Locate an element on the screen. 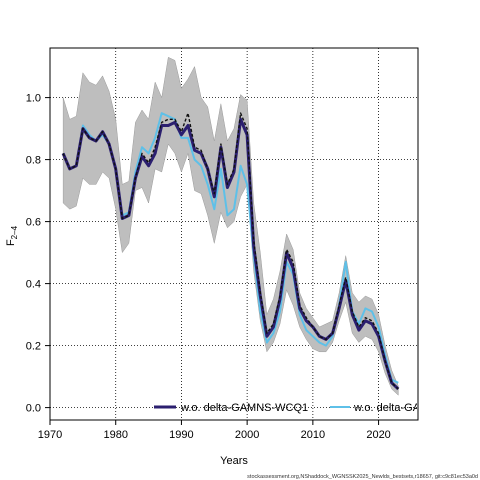  x-tick-label-1980: 1980 is located at coordinates (115, 435).